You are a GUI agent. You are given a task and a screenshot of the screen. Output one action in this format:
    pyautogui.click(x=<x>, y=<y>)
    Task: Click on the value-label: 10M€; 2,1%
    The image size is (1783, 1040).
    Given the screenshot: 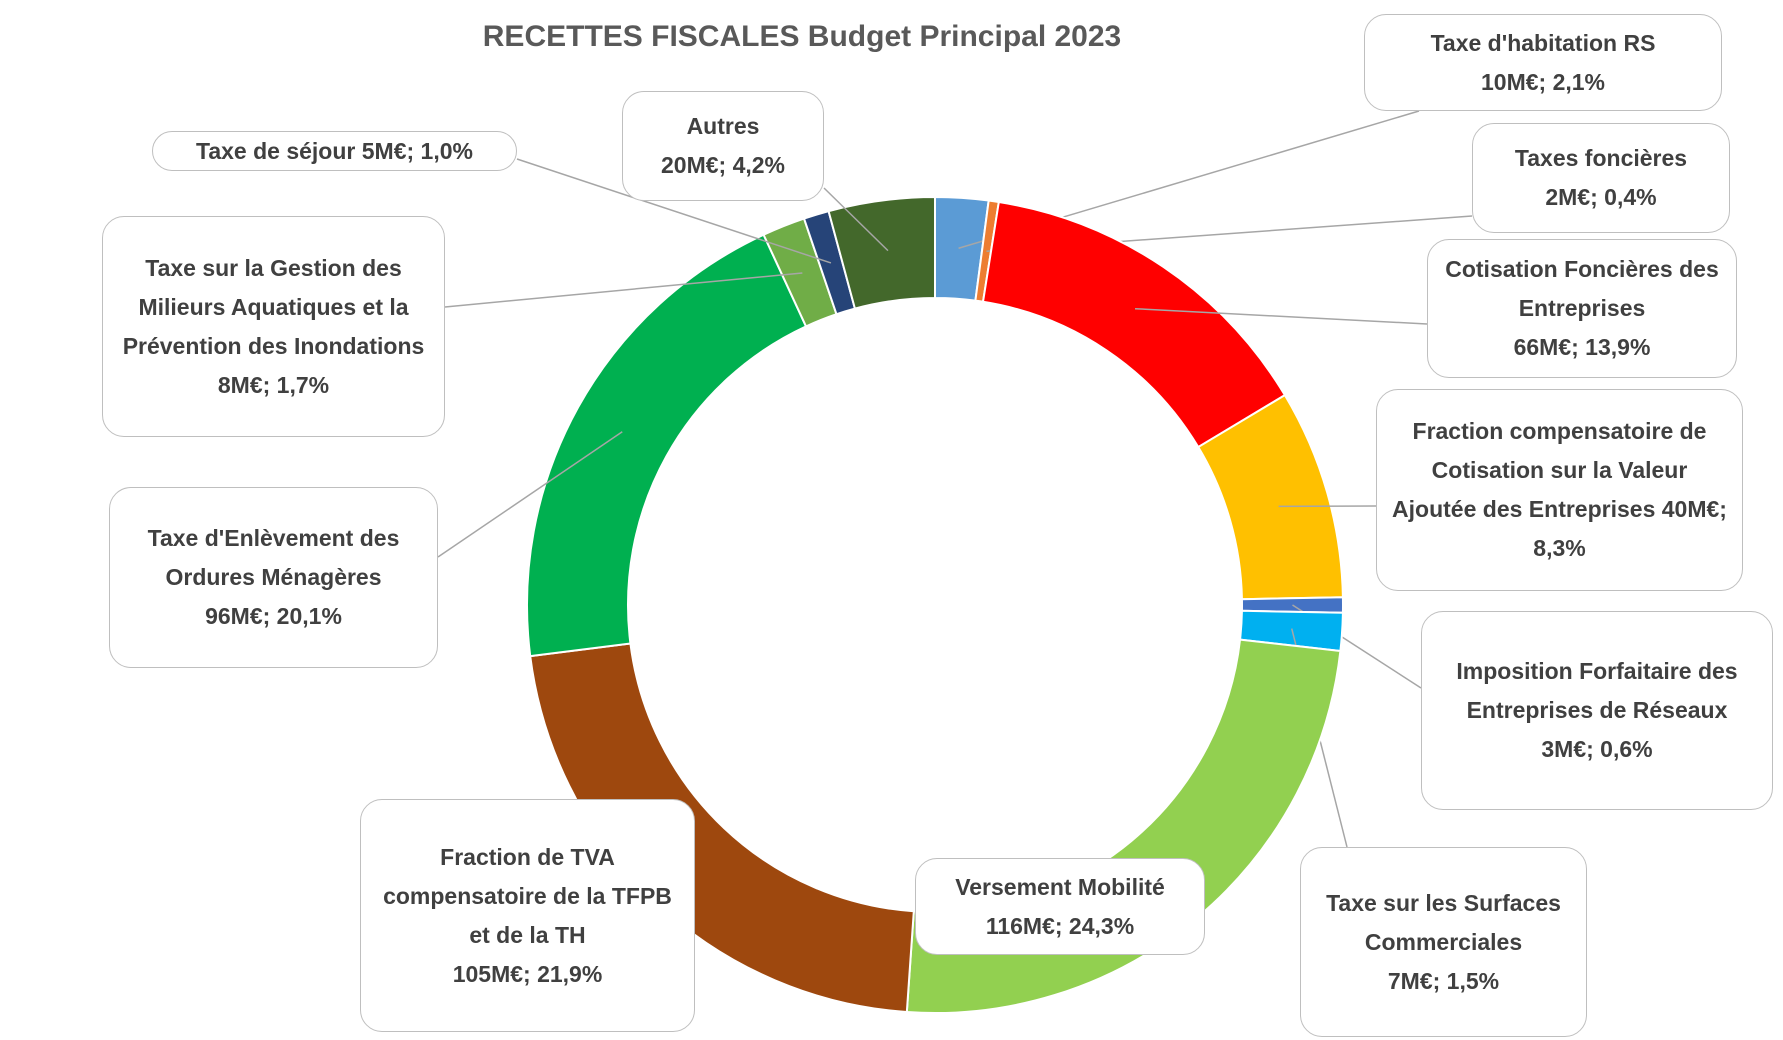 What is the action you would take?
    pyautogui.click(x=1542, y=81)
    